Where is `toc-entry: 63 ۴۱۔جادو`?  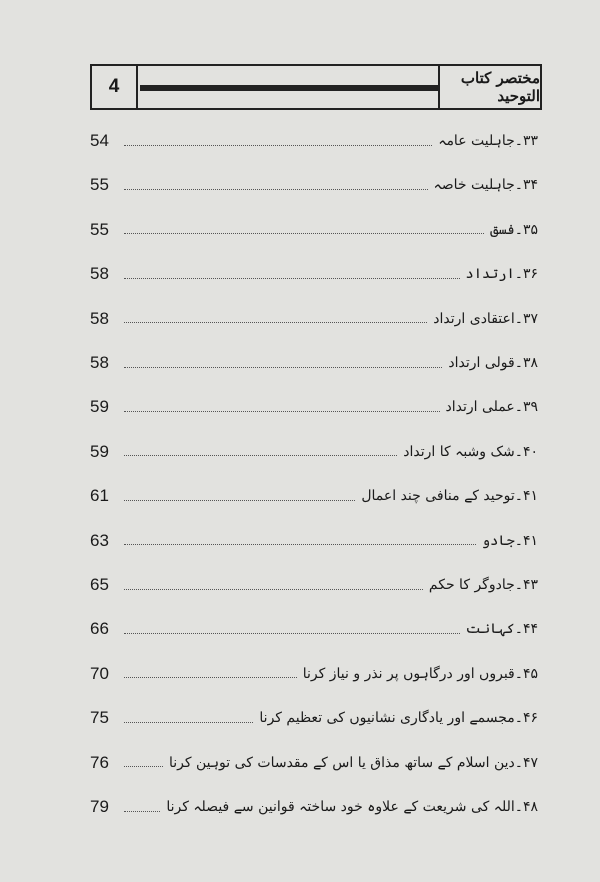
toc-entry: 63 ۴۱۔جادو is located at coordinates (314, 541).